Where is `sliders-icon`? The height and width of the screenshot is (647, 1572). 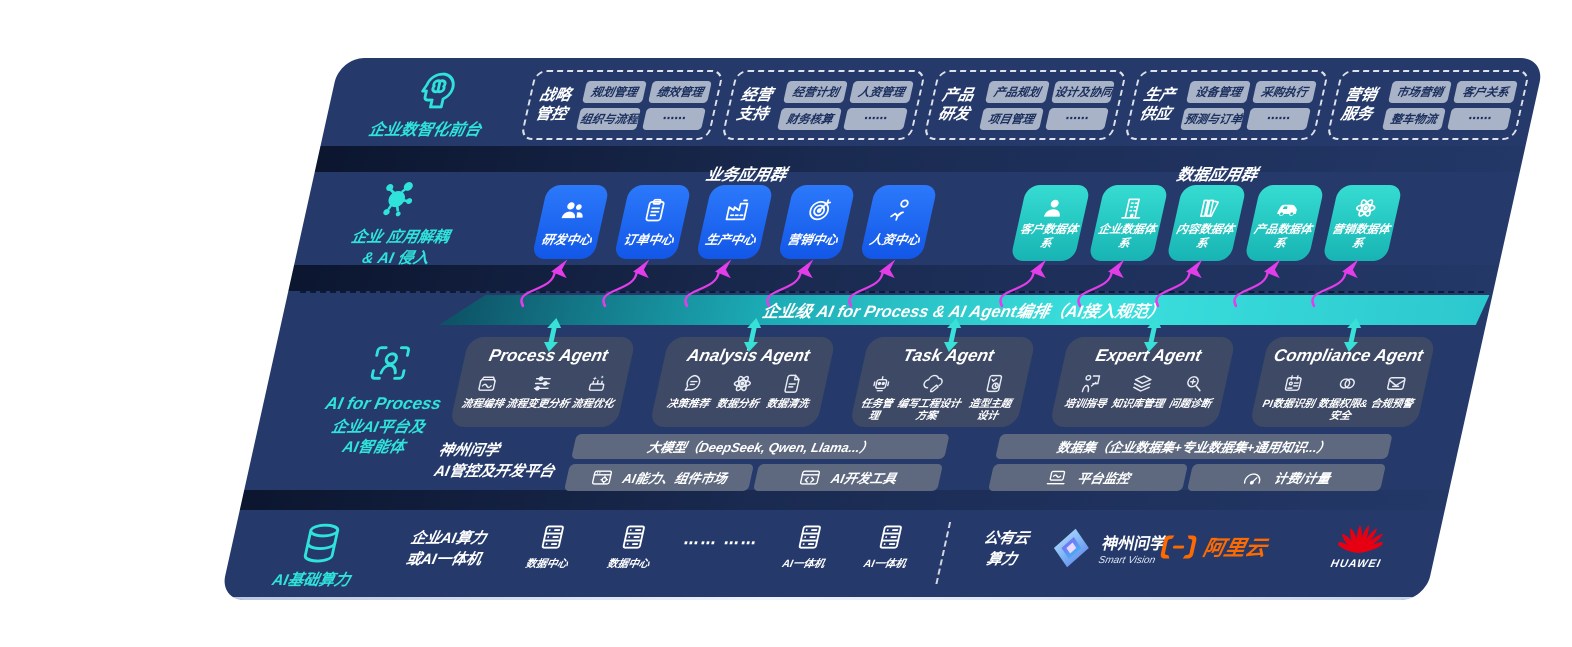
sliders-icon is located at coordinates (542, 383).